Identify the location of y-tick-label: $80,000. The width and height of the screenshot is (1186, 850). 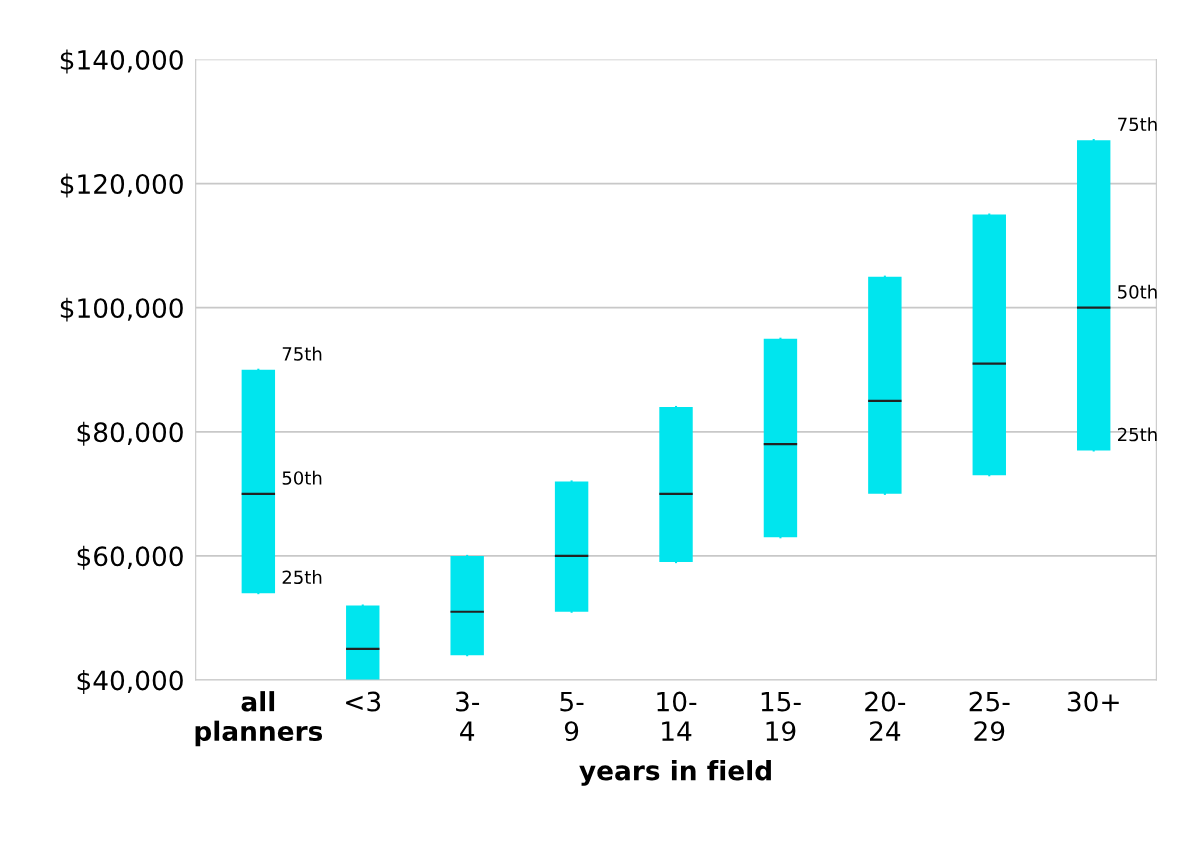
(130, 433).